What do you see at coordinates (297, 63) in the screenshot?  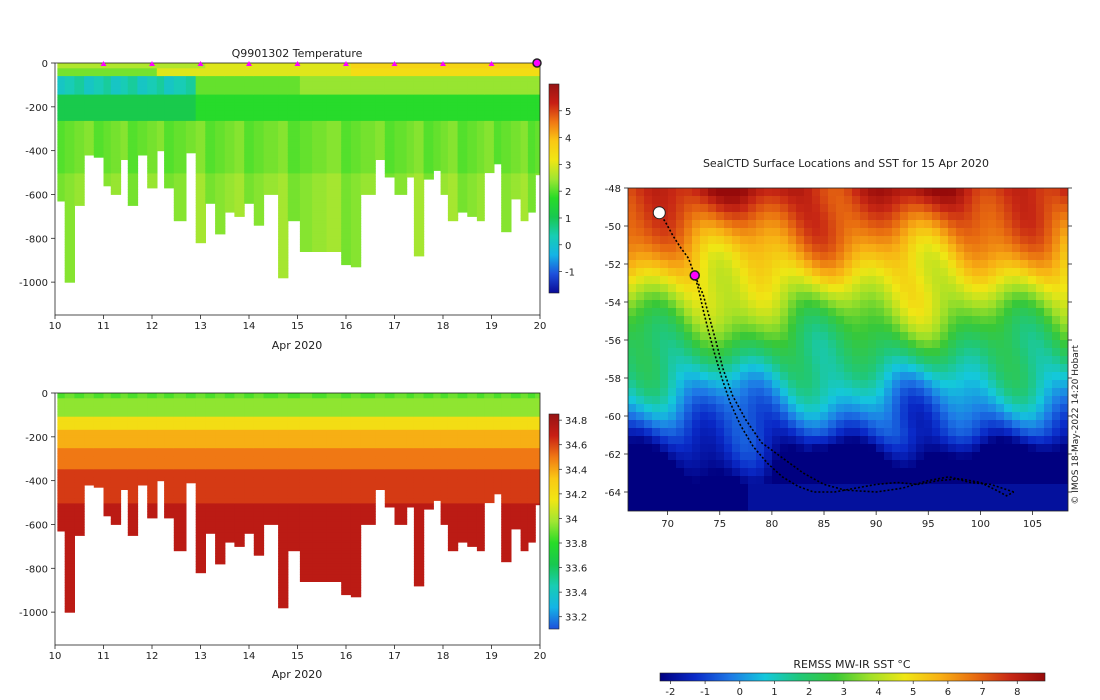 I see `surface-marker` at bounding box center [297, 63].